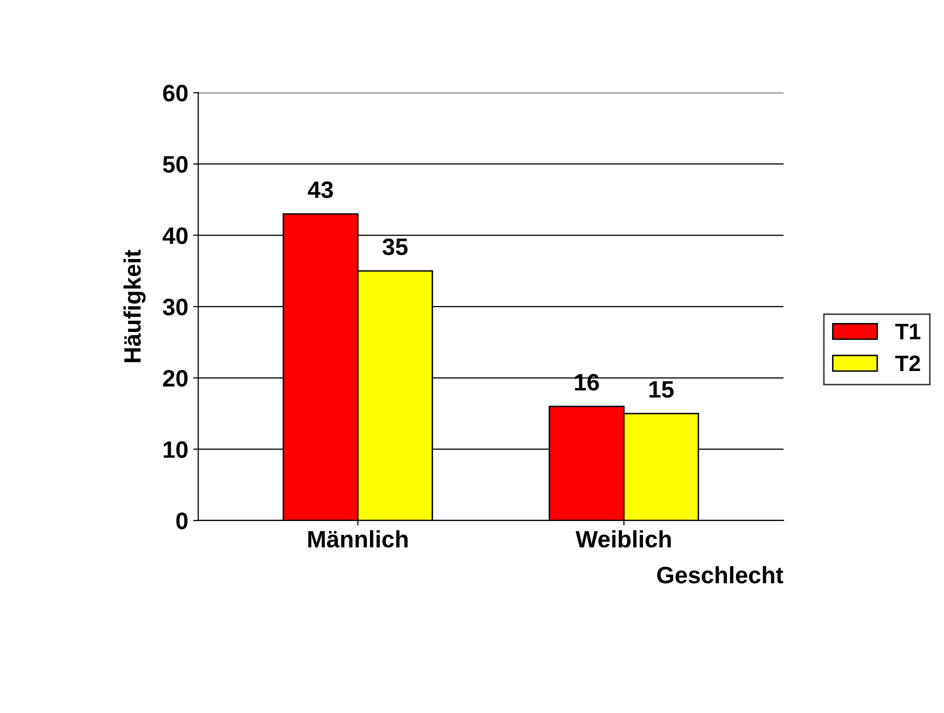 The image size is (944, 713). What do you see at coordinates (623, 539) in the screenshot?
I see `x-tick-label: Weiblich` at bounding box center [623, 539].